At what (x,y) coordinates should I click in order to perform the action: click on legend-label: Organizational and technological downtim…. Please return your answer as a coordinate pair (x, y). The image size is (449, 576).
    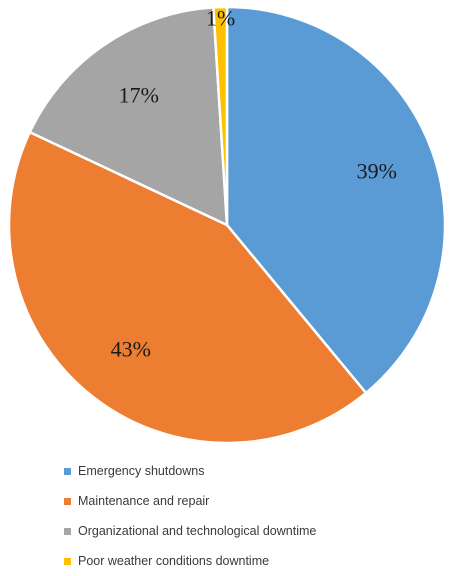
    Looking at the image, I should click on (197, 531).